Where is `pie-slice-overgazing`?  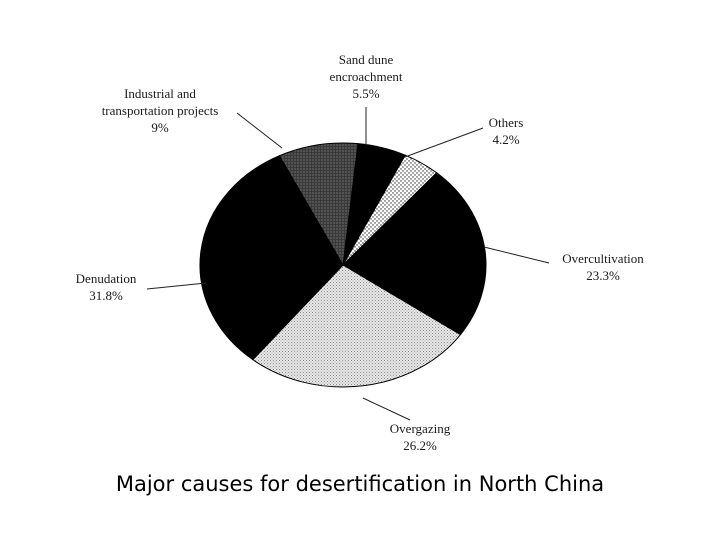 pie-slice-overgazing is located at coordinates (357, 326).